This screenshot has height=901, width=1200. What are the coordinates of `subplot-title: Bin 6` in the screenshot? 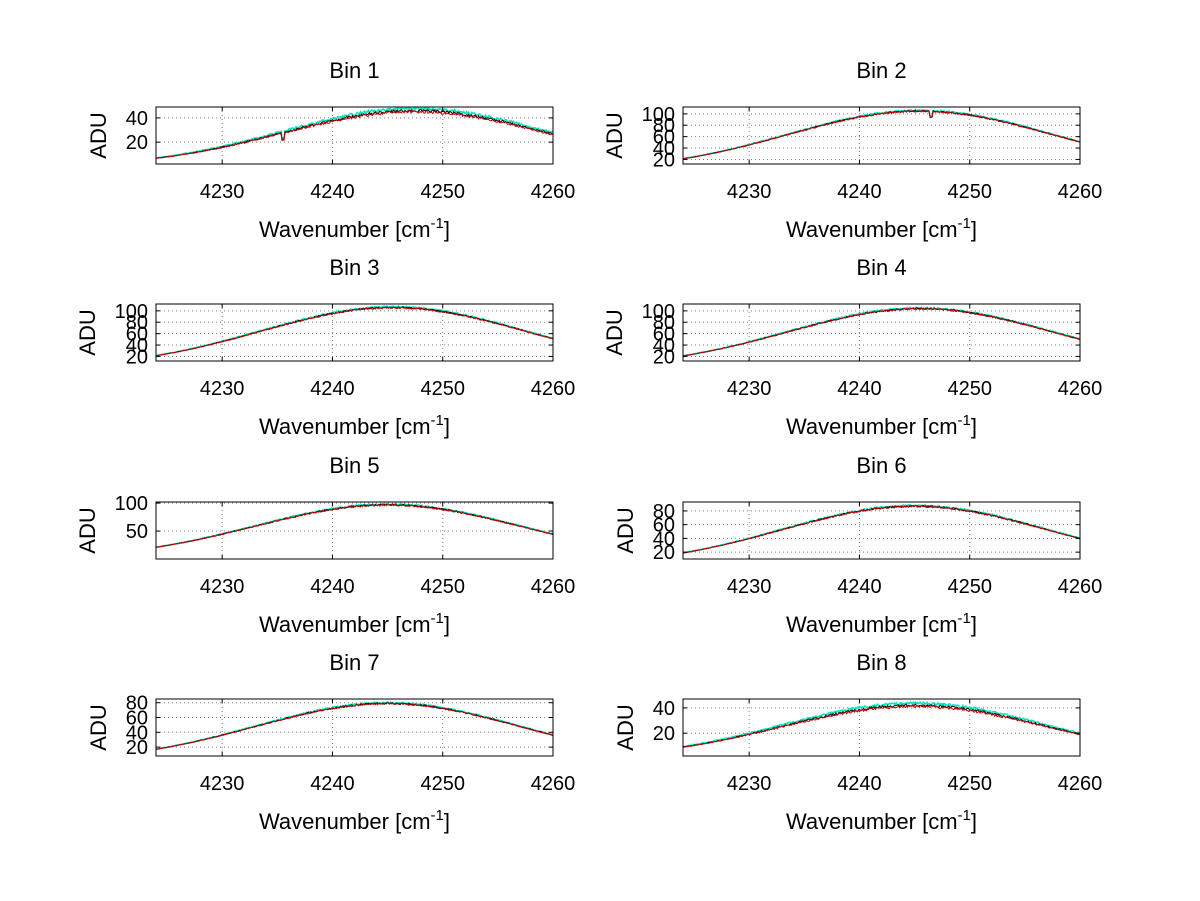 It's located at (881, 465).